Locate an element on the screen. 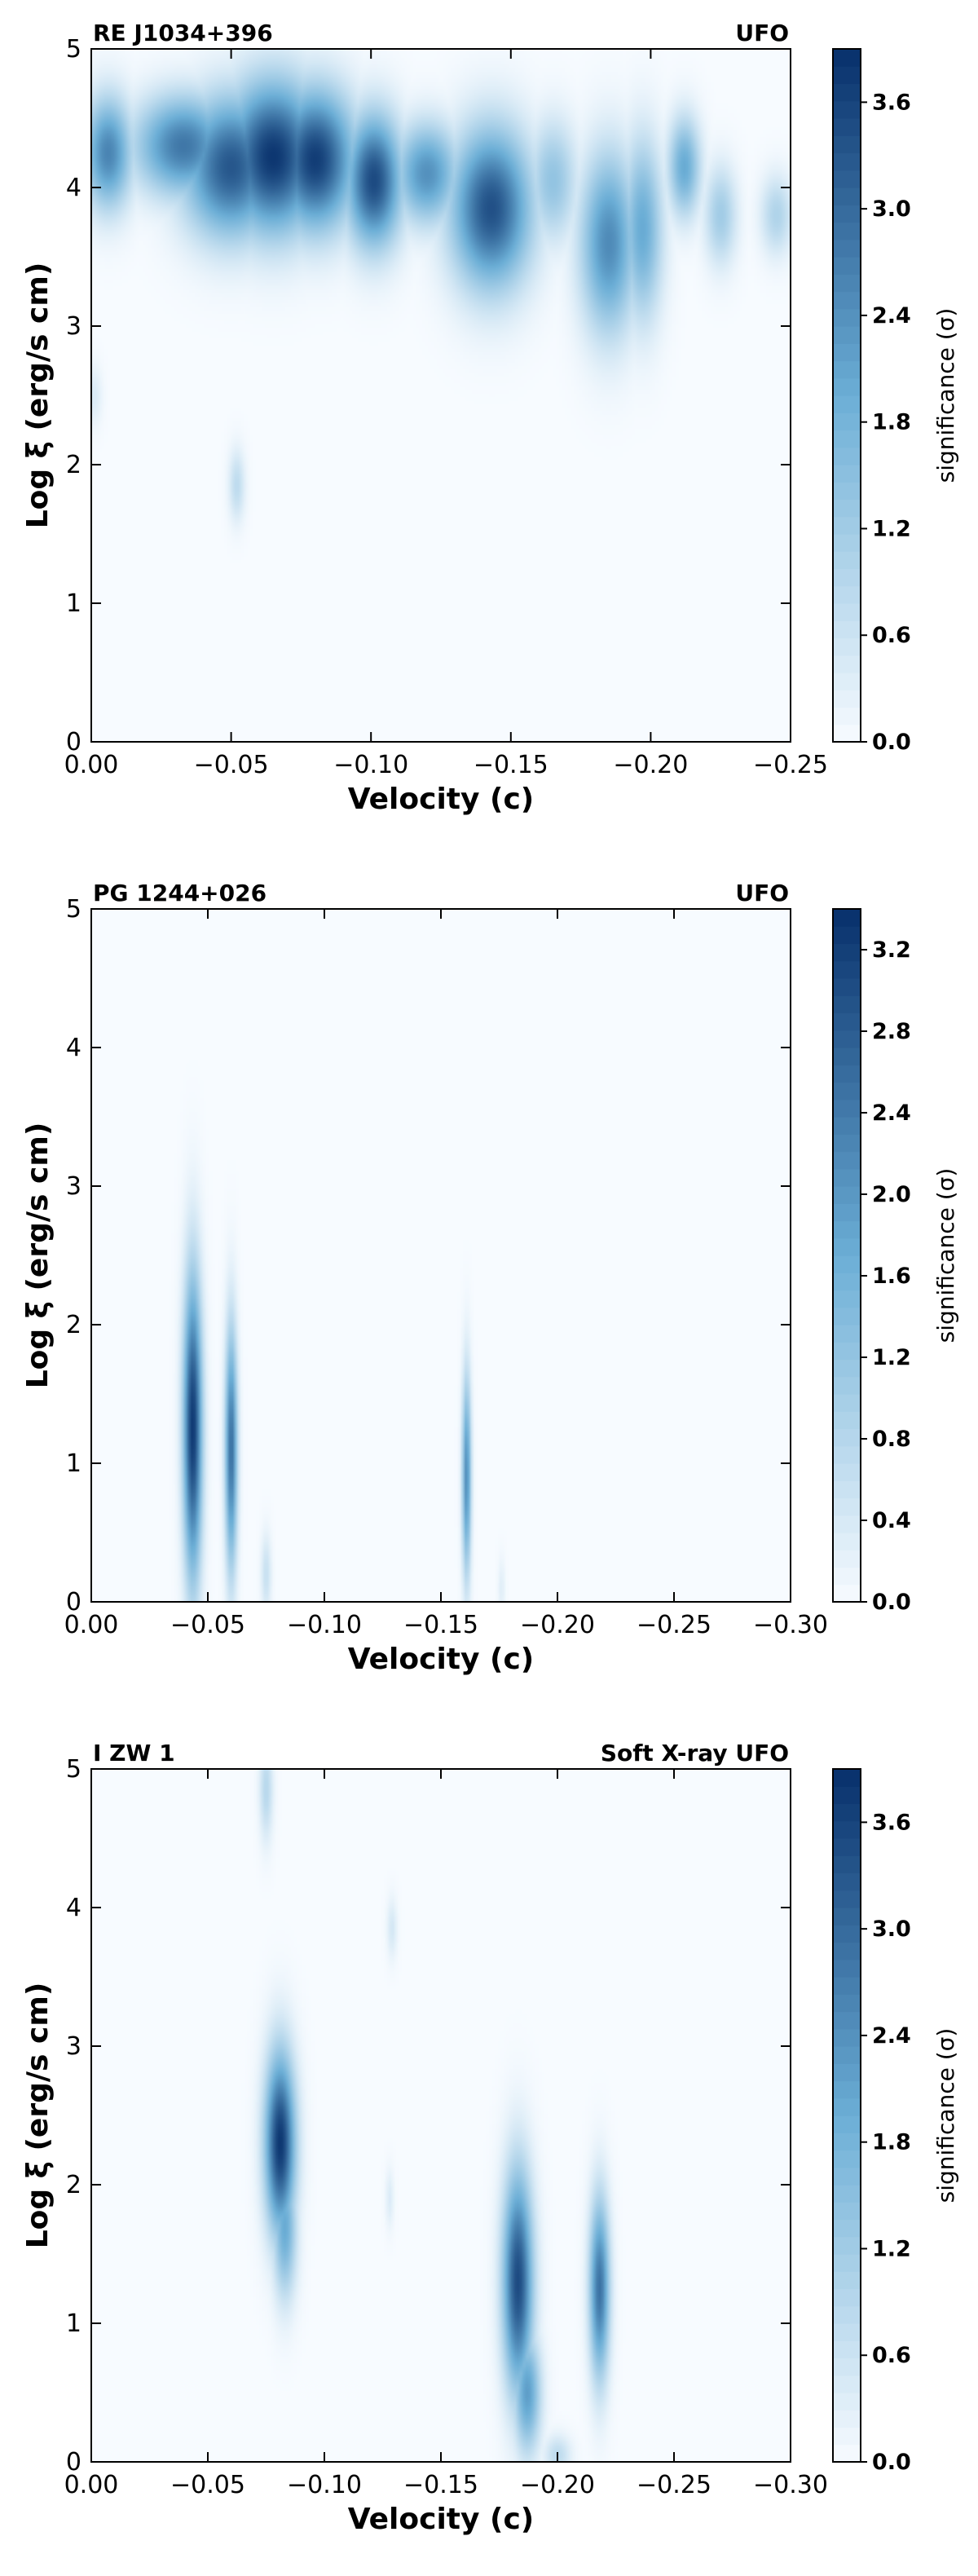  colorbar-tick-label: 0.6 is located at coordinates (891, 635).